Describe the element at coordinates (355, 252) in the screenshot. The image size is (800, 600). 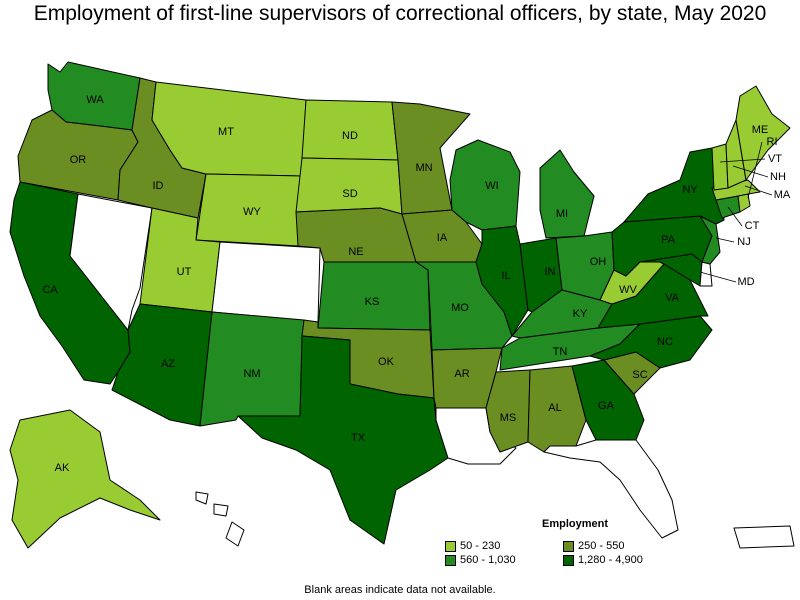
I see `state-label-ne: NE` at that location.